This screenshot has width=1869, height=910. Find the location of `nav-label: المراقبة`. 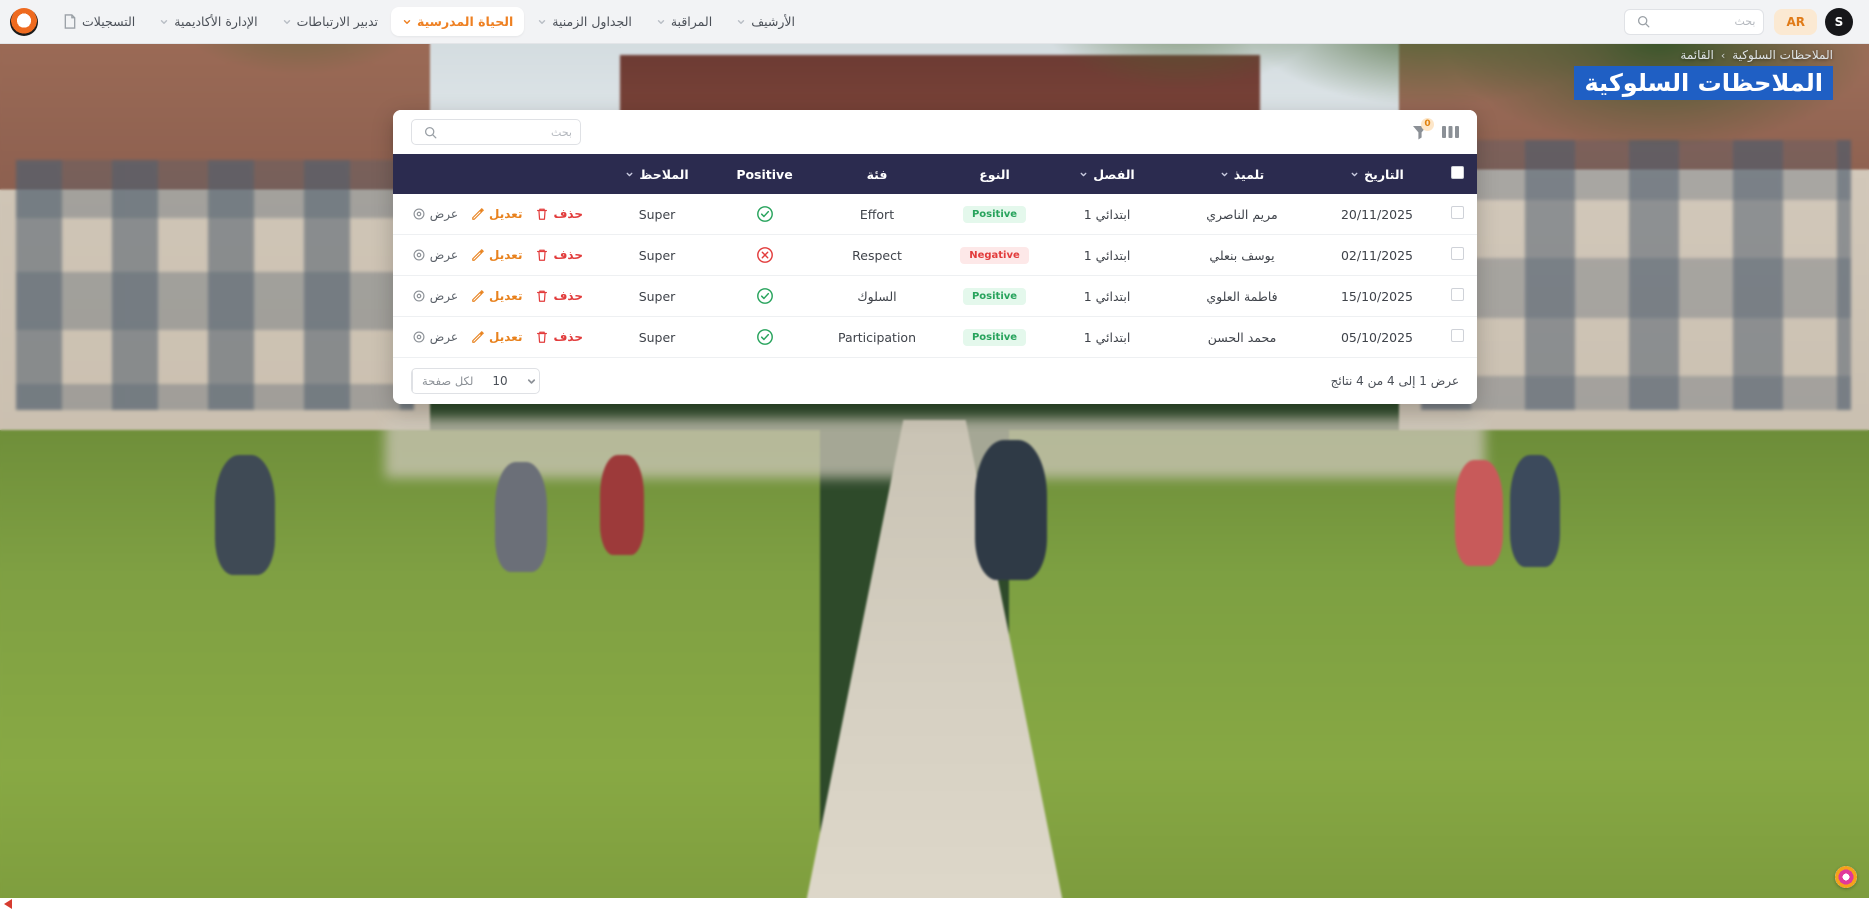

nav-label: المراقبة is located at coordinates (691, 21).